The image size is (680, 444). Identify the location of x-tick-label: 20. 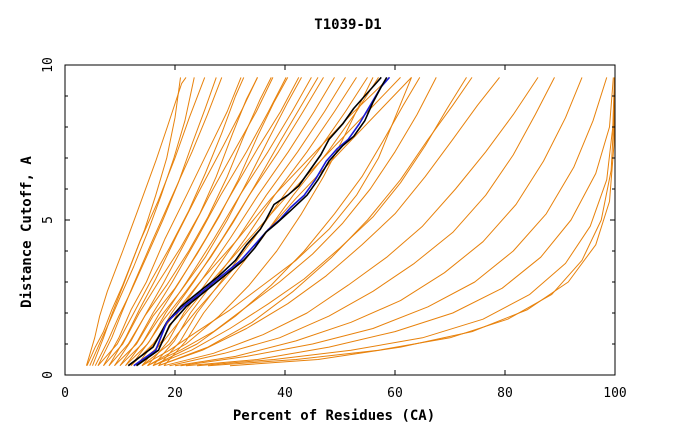
(175, 393).